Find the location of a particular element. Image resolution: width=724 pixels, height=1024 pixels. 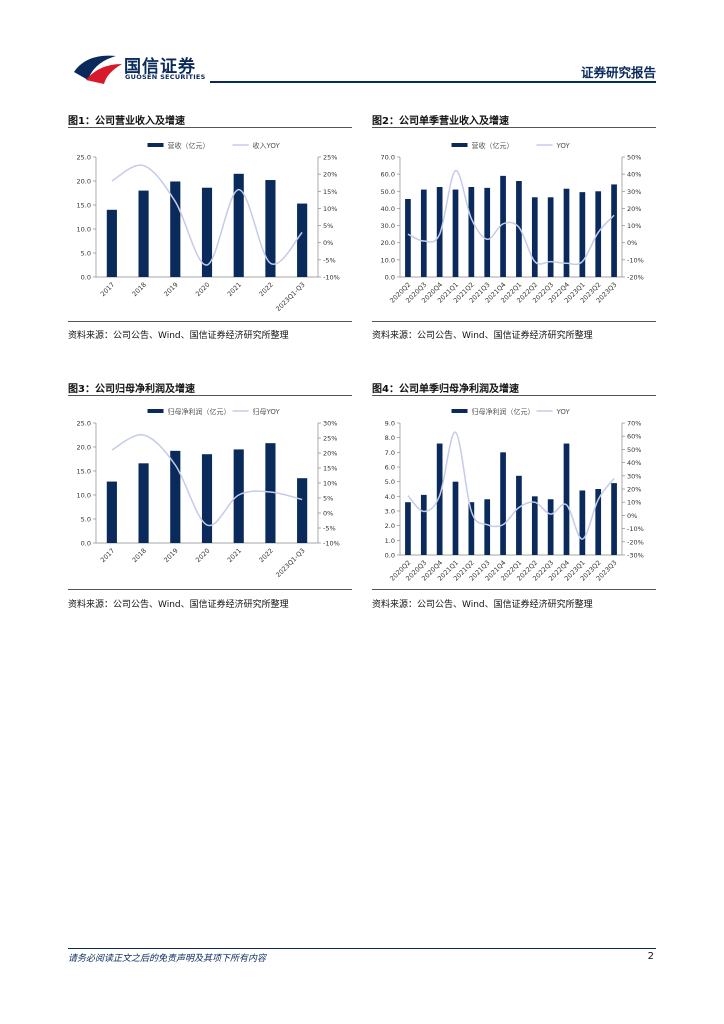

legend-bar-label: 营收（亿元） is located at coordinates (493, 145).